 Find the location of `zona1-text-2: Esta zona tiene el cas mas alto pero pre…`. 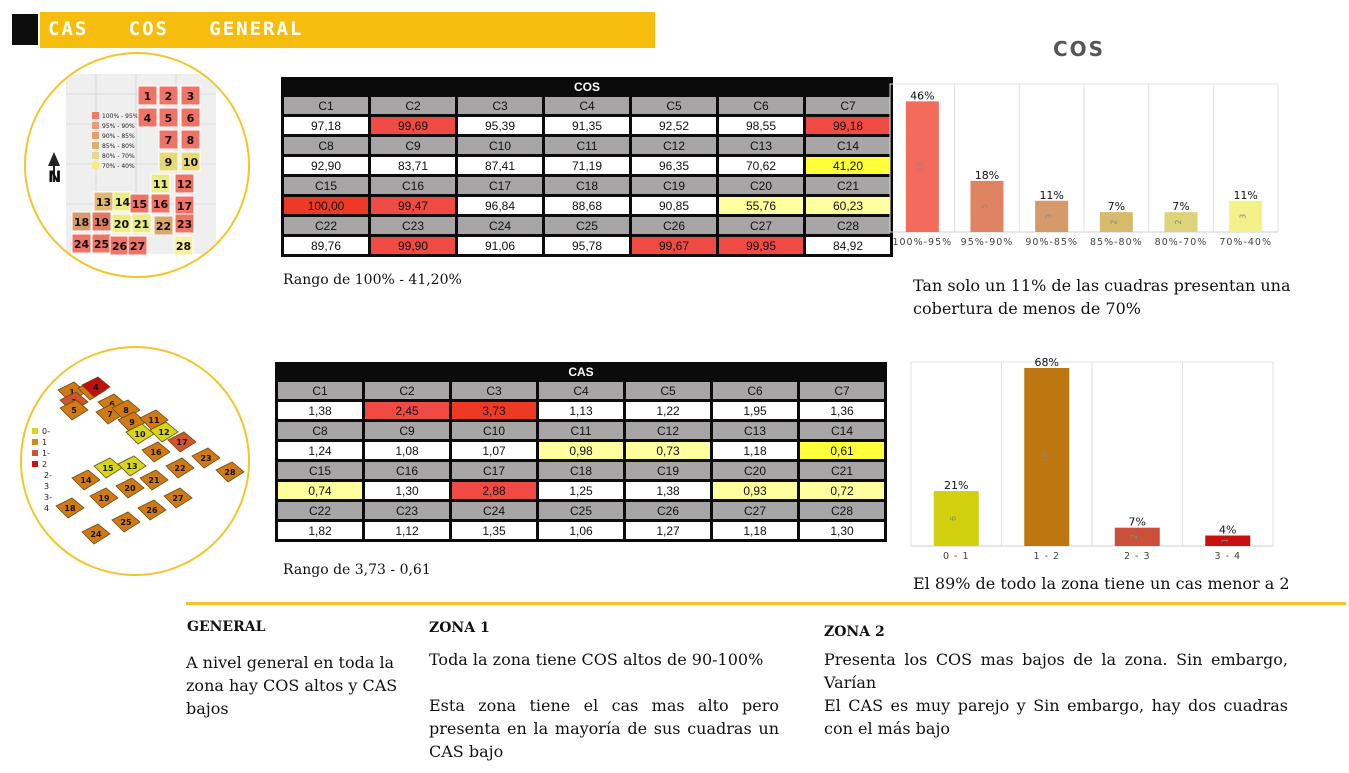

zona1-text-2: Esta zona tiene el cas mas alto pero pre… is located at coordinates (604, 728).